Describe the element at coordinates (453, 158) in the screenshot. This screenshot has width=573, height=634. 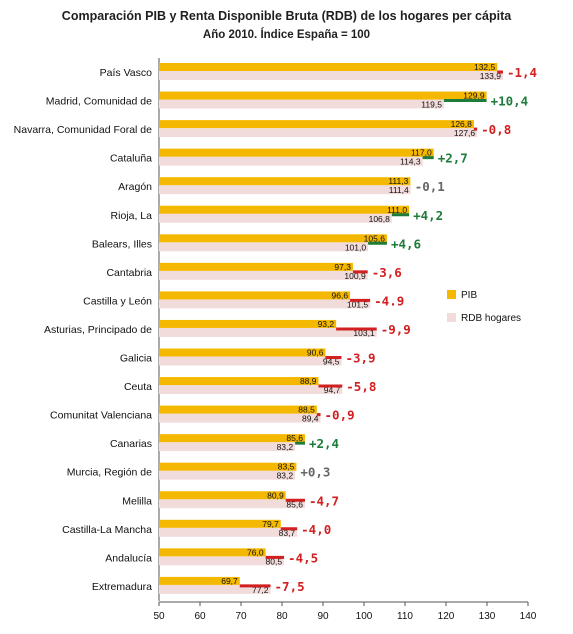
I see `difference-label: +2,7` at that location.